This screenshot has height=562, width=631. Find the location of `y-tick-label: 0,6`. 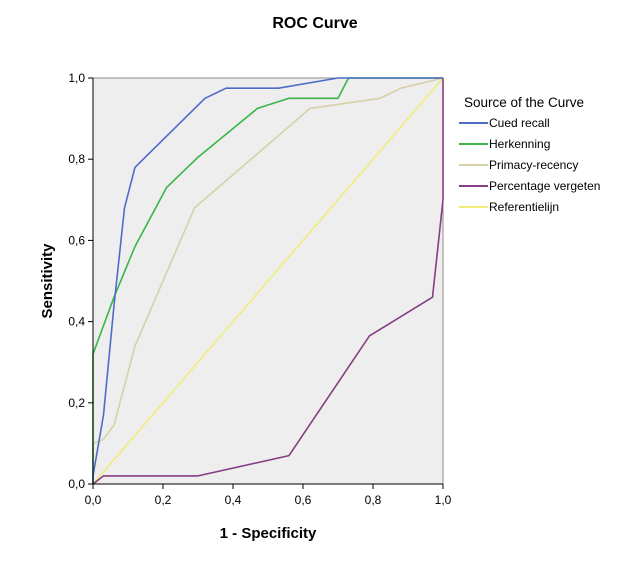

y-tick-label: 0,6 is located at coordinates (76, 240).